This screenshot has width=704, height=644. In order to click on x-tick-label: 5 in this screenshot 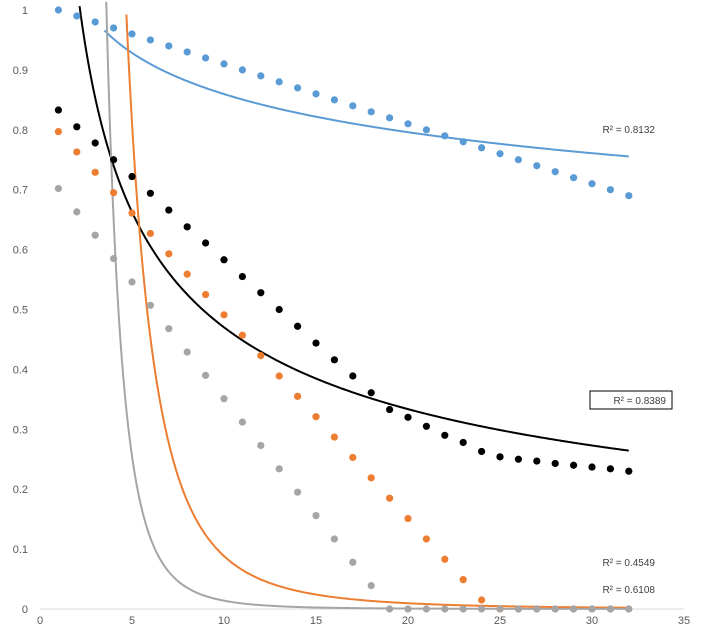, I will do `click(132, 621)`.